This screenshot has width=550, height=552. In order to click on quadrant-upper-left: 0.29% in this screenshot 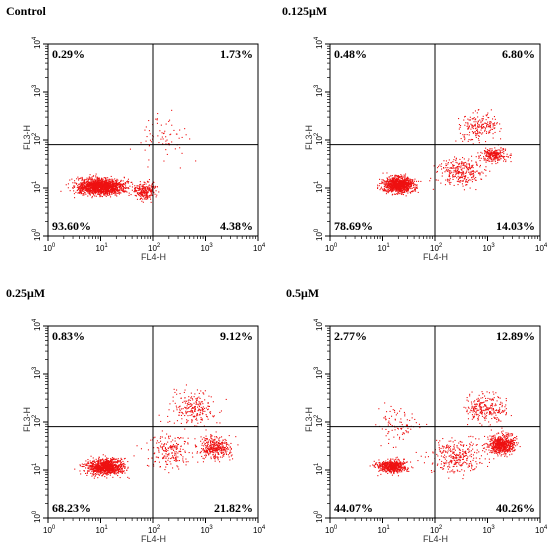, I will do `click(68, 54)`.